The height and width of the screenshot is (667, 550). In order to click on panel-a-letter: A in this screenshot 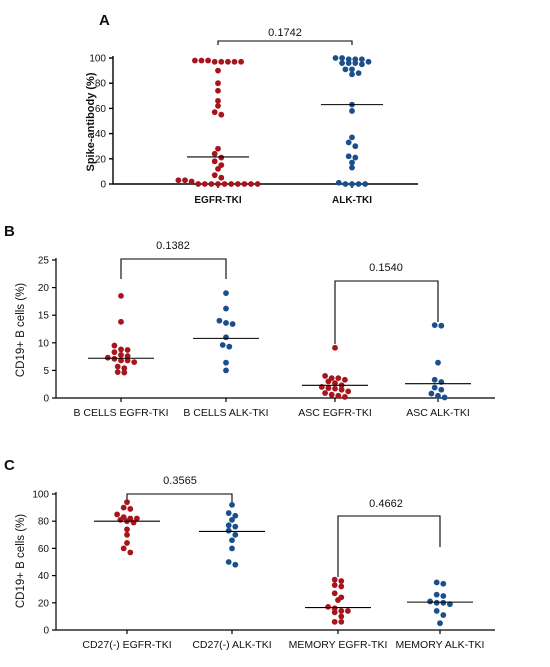, I will do `click(104, 20)`.